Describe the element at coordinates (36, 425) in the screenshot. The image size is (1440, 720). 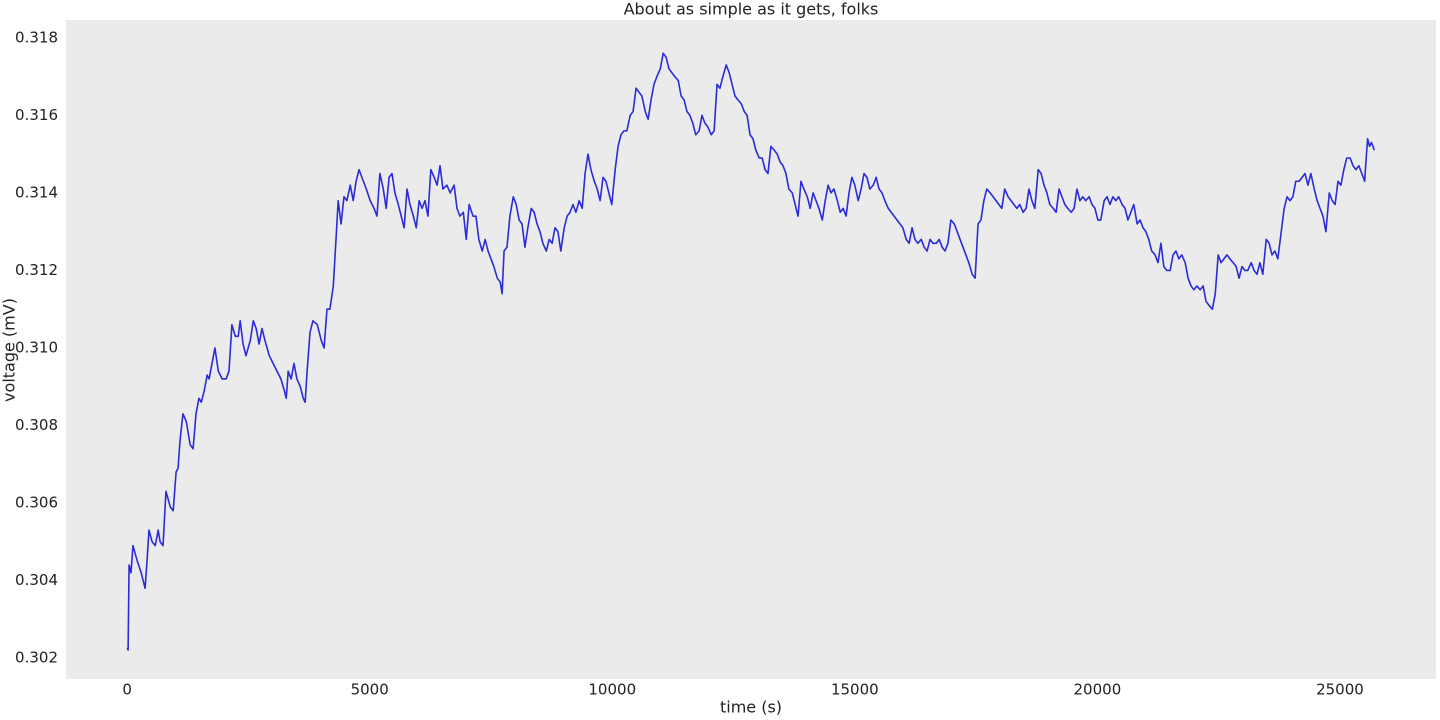
I see `y-tick-label: 0.308` at that location.